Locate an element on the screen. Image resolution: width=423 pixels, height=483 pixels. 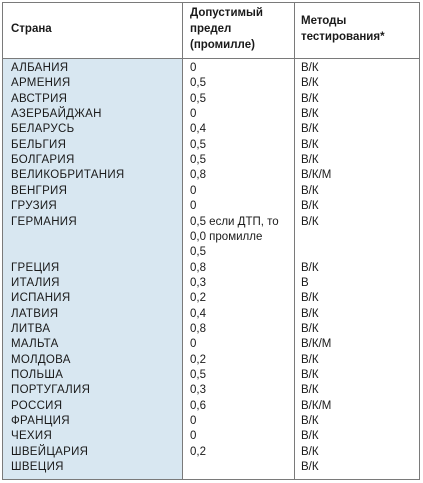
table-cell-country: ГРЕЦИЯ is located at coordinates (35, 267).